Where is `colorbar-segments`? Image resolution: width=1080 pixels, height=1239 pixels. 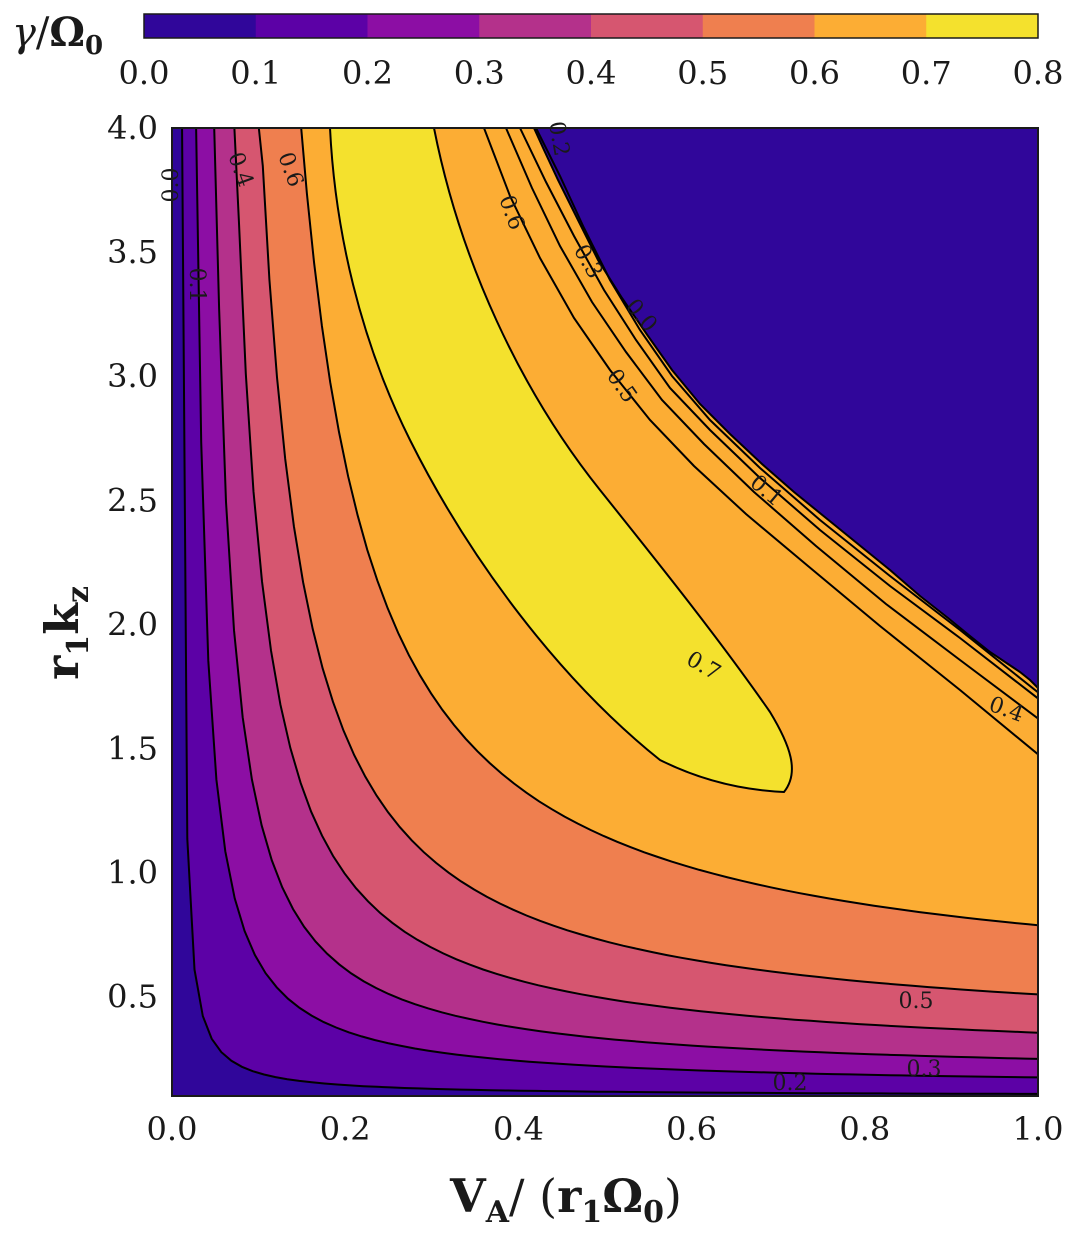 colorbar-segments is located at coordinates (591, 26).